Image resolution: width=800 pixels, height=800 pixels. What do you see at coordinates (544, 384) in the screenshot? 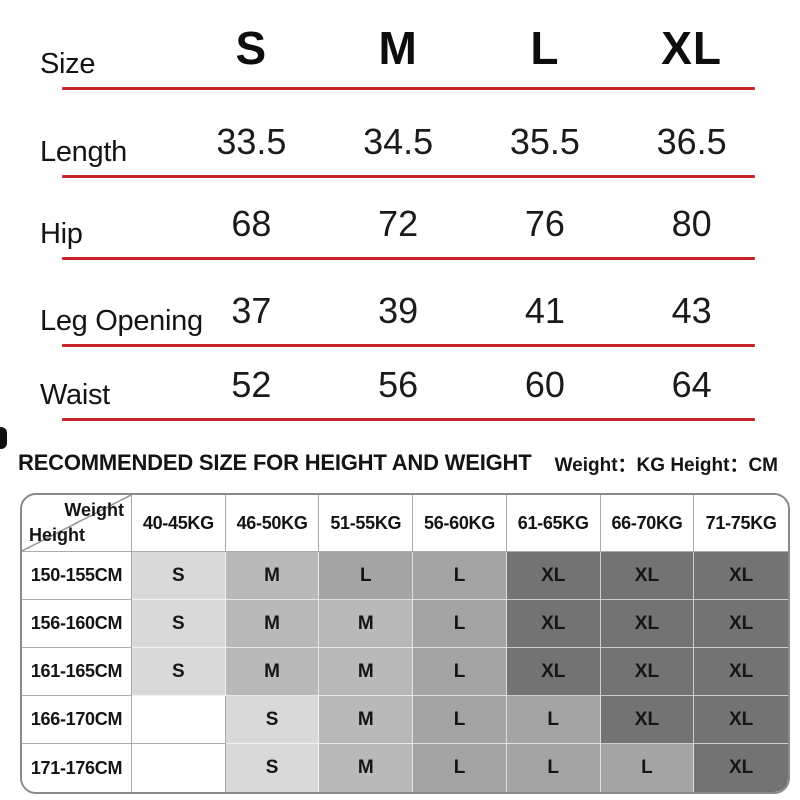
I see `waist-value-l: 60` at bounding box center [544, 384].